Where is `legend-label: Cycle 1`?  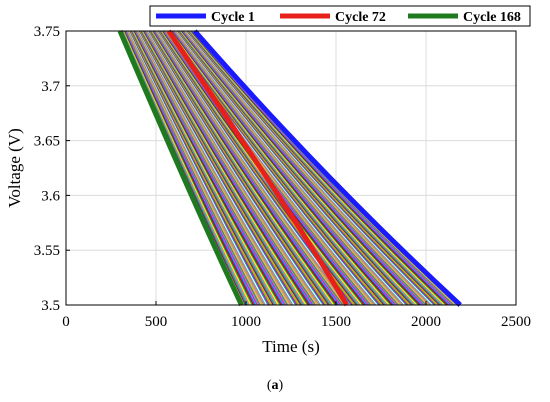 legend-label: Cycle 1 is located at coordinates (233, 17).